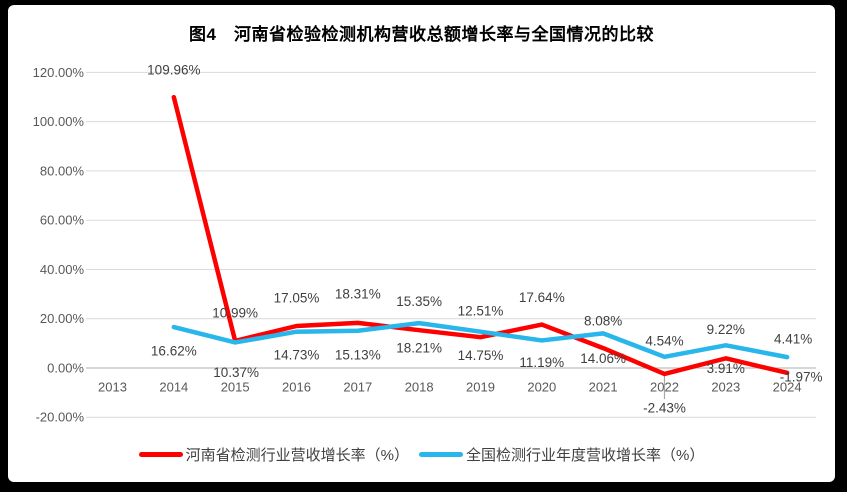  I want to click on data-label: 4.41%, so click(793, 339).